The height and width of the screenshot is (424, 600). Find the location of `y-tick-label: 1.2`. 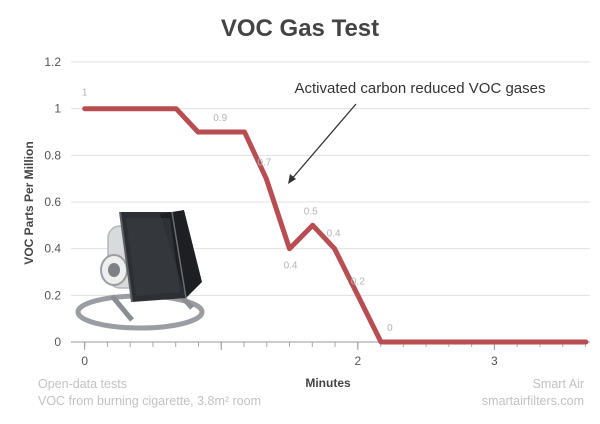

y-tick-label: 1.2 is located at coordinates (52, 62).